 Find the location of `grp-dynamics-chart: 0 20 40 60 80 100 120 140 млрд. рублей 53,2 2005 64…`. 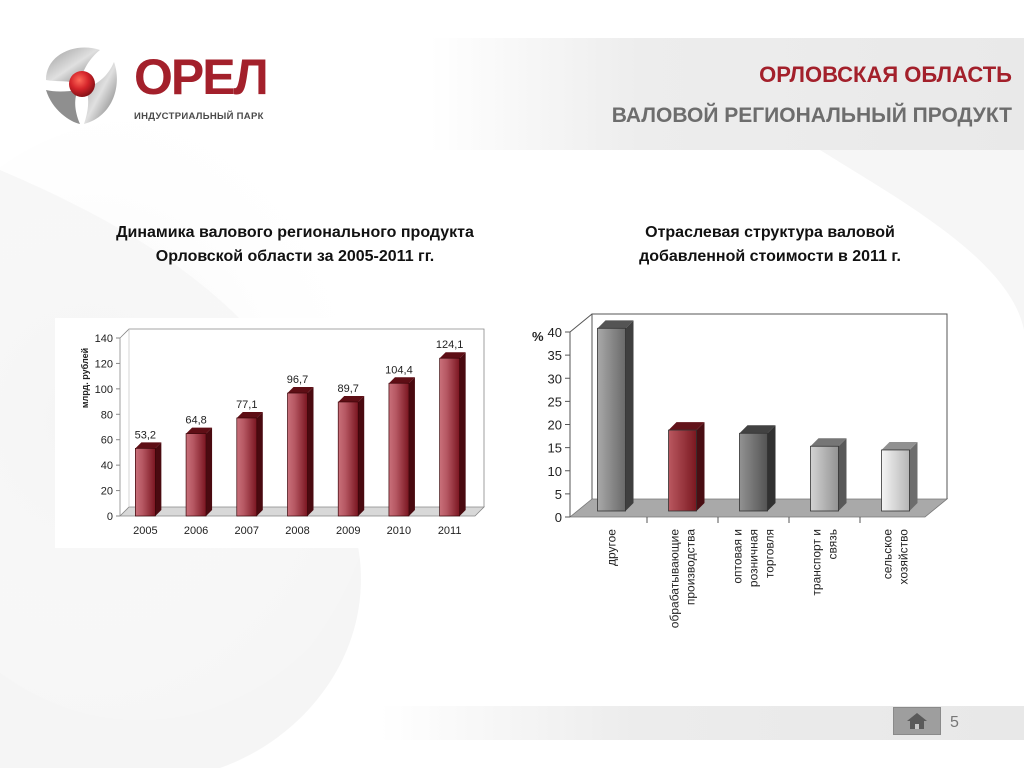

grp-dynamics-chart: 0 20 40 60 80 100 120 140 млрд. рублей 53,2 2005 64… is located at coordinates (275, 433).